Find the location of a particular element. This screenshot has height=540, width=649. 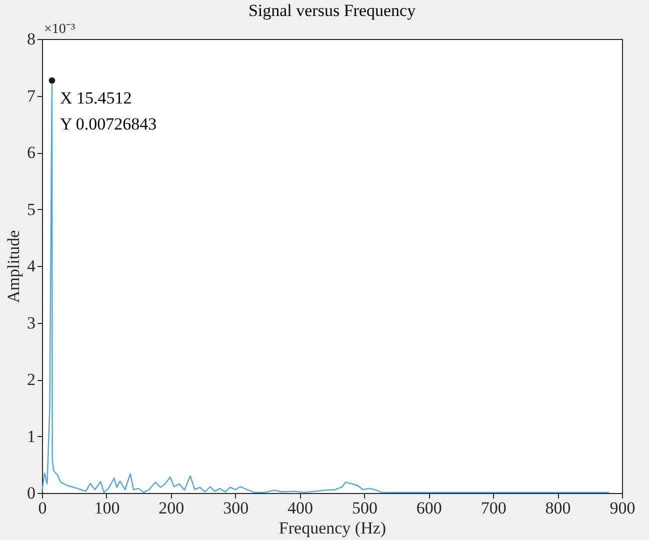

y-tick-label: 7 is located at coordinates (31, 96).